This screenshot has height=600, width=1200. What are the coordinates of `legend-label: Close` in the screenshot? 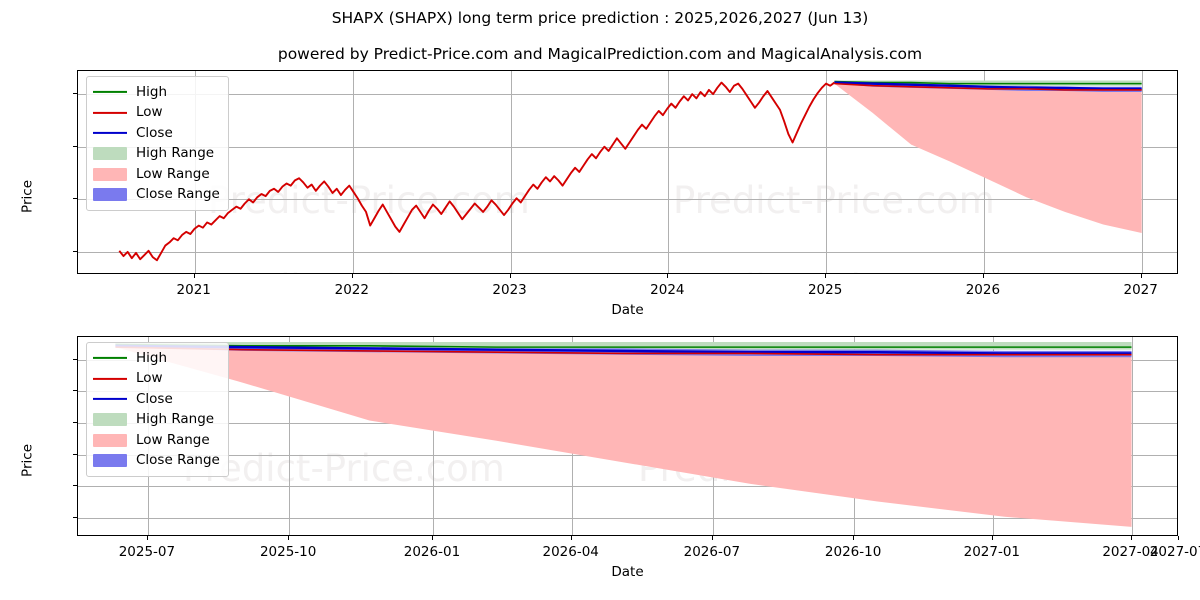 It's located at (154, 398).